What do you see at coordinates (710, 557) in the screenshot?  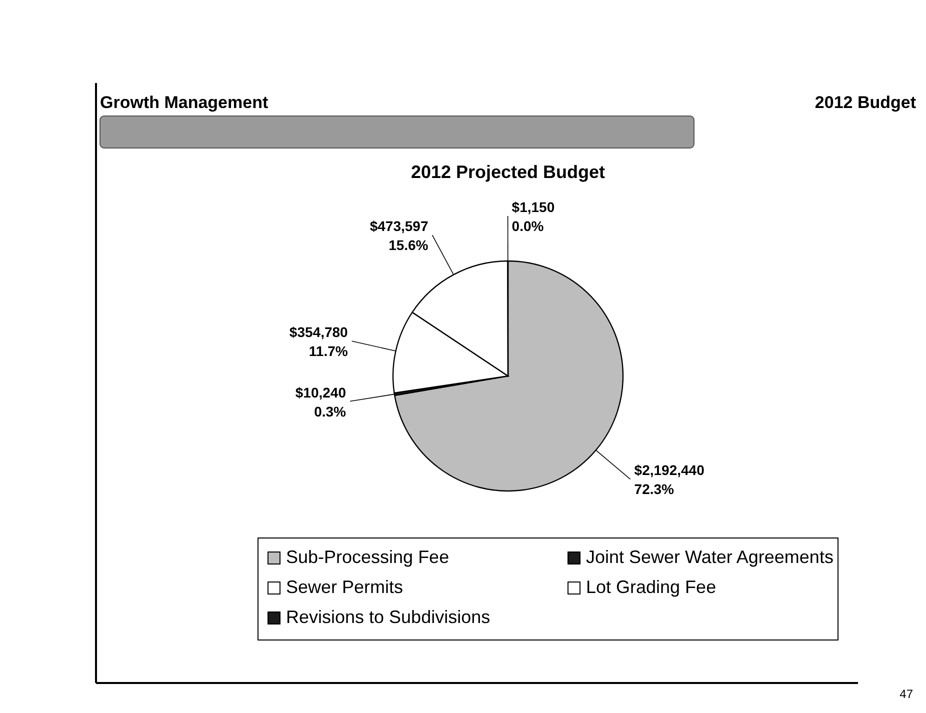 I see `legend-label: Joint Sewer Water Agreements` at bounding box center [710, 557].